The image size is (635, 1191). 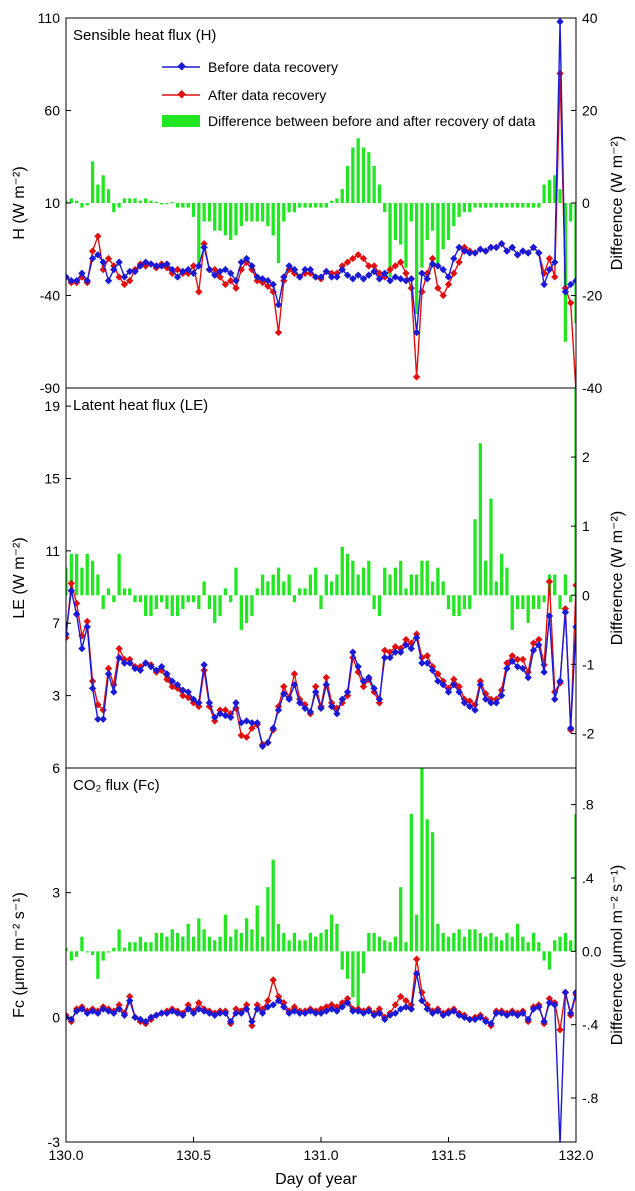 What do you see at coordinates (65, 1155) in the screenshot?
I see `x-tick-label: 130.0` at bounding box center [65, 1155].